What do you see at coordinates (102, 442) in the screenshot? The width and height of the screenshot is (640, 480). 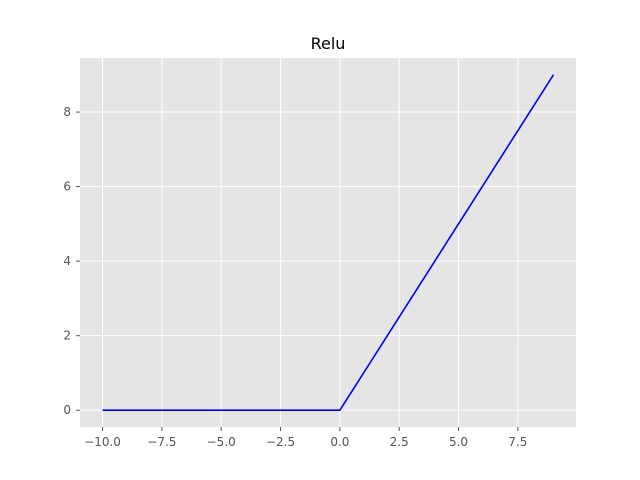 I see `x-tick-label: −10.0` at bounding box center [102, 442].